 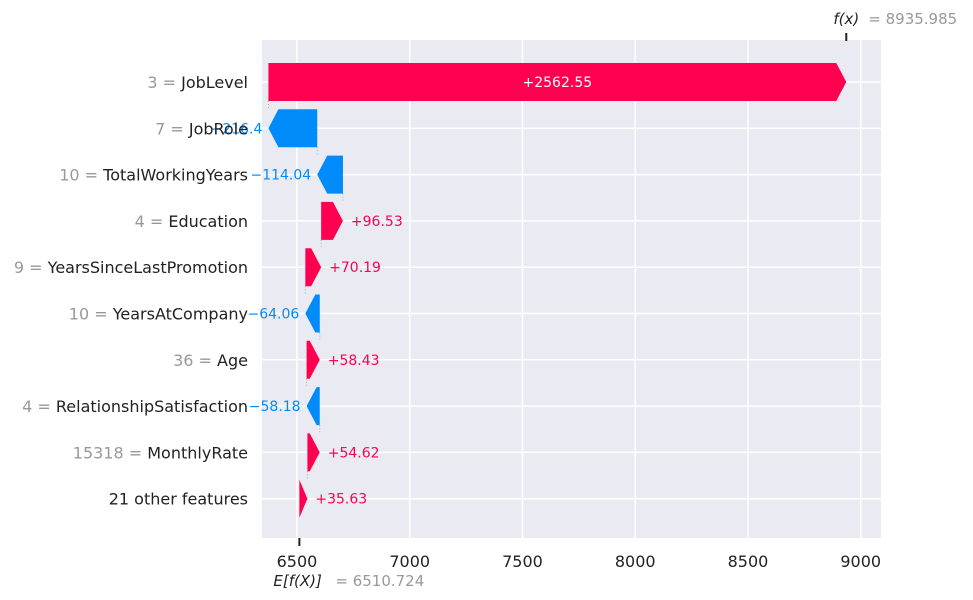 I want to click on ex-label: E[f(X)], so click(x=297, y=581).